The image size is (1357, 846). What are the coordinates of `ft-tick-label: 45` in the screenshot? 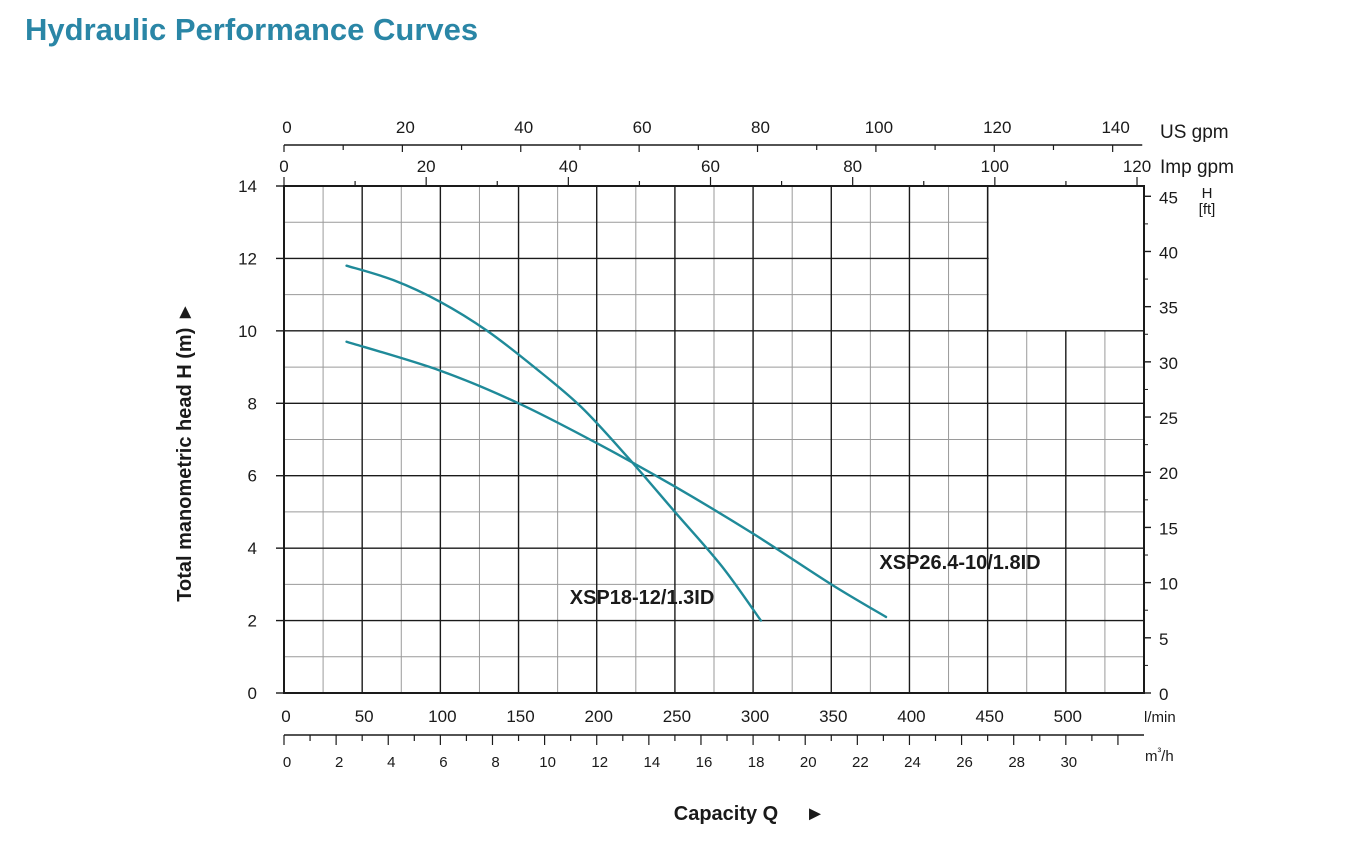 It's located at (1168, 197).